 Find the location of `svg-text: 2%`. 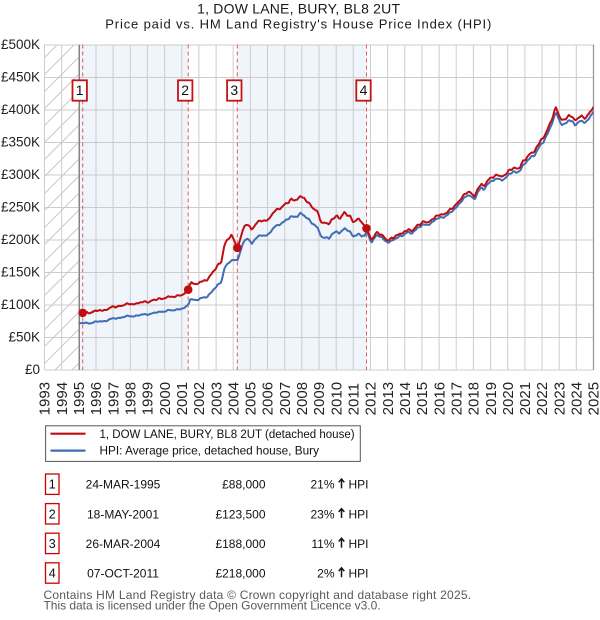

svg-text: 2% is located at coordinates (326, 574).